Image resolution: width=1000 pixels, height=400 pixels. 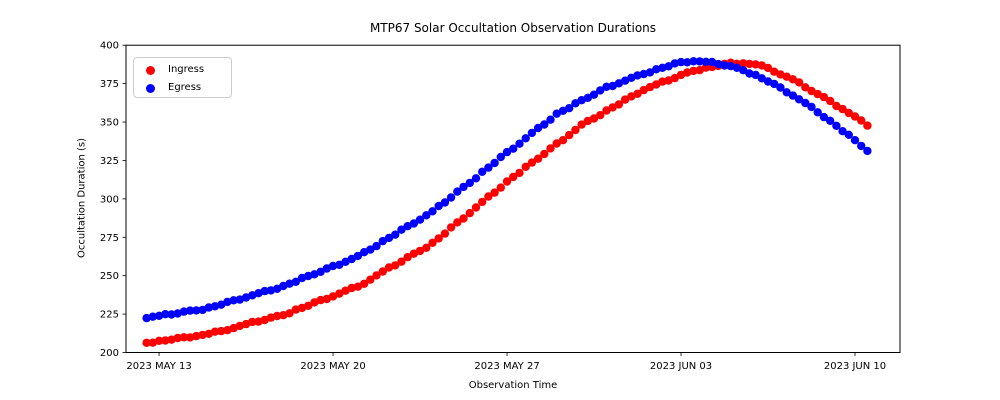 I want to click on legend-label: Ingress, so click(x=186, y=69).